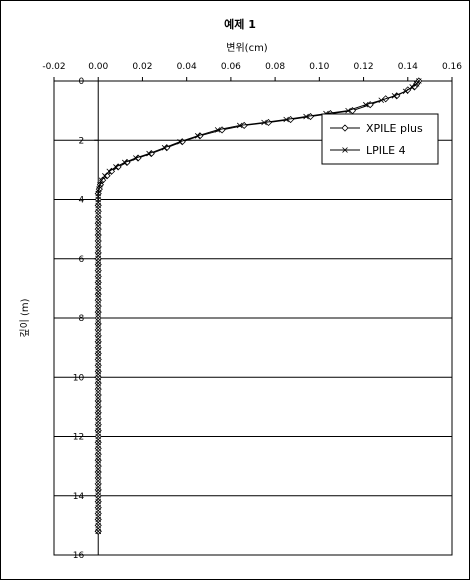 The image size is (470, 580). What do you see at coordinates (408, 67) in the screenshot?
I see `x-tick-label: 0.14` at bounding box center [408, 67].